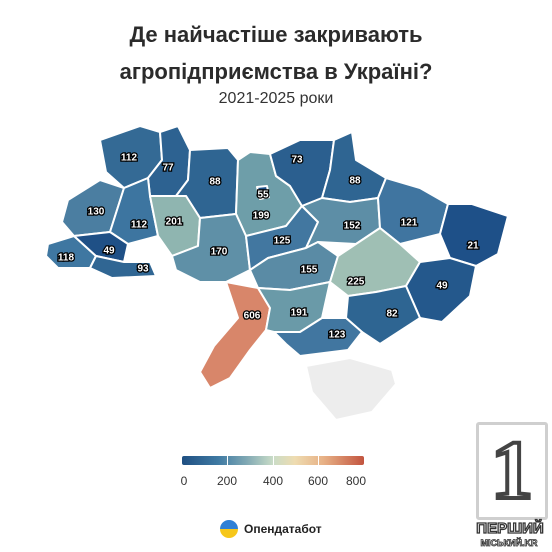 This screenshot has height=552, width=552. Describe the element at coordinates (109, 251) in the screenshot. I see `region-value-ivano-frankivsk: 49` at that location.